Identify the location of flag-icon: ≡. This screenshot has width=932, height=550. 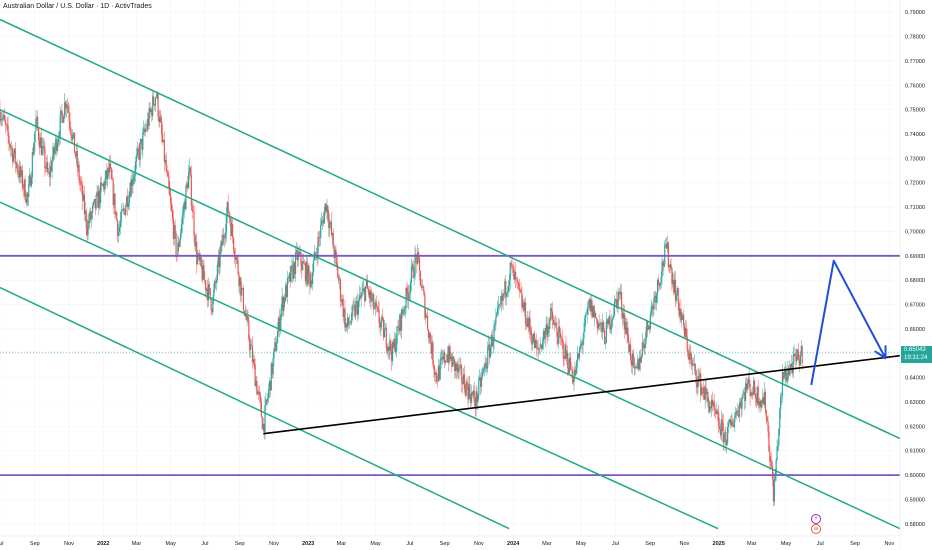
(816, 529).